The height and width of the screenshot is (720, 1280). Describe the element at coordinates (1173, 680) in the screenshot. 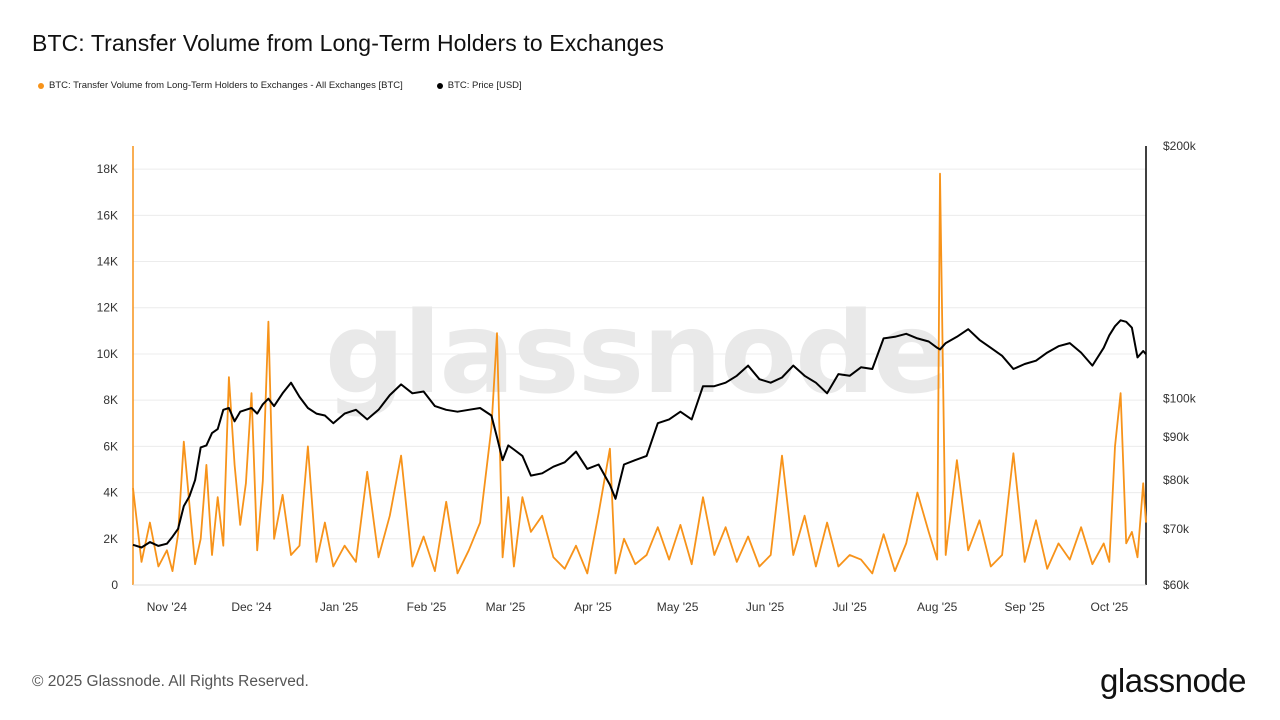

I see `glassnode-logo: glassnode` at that location.